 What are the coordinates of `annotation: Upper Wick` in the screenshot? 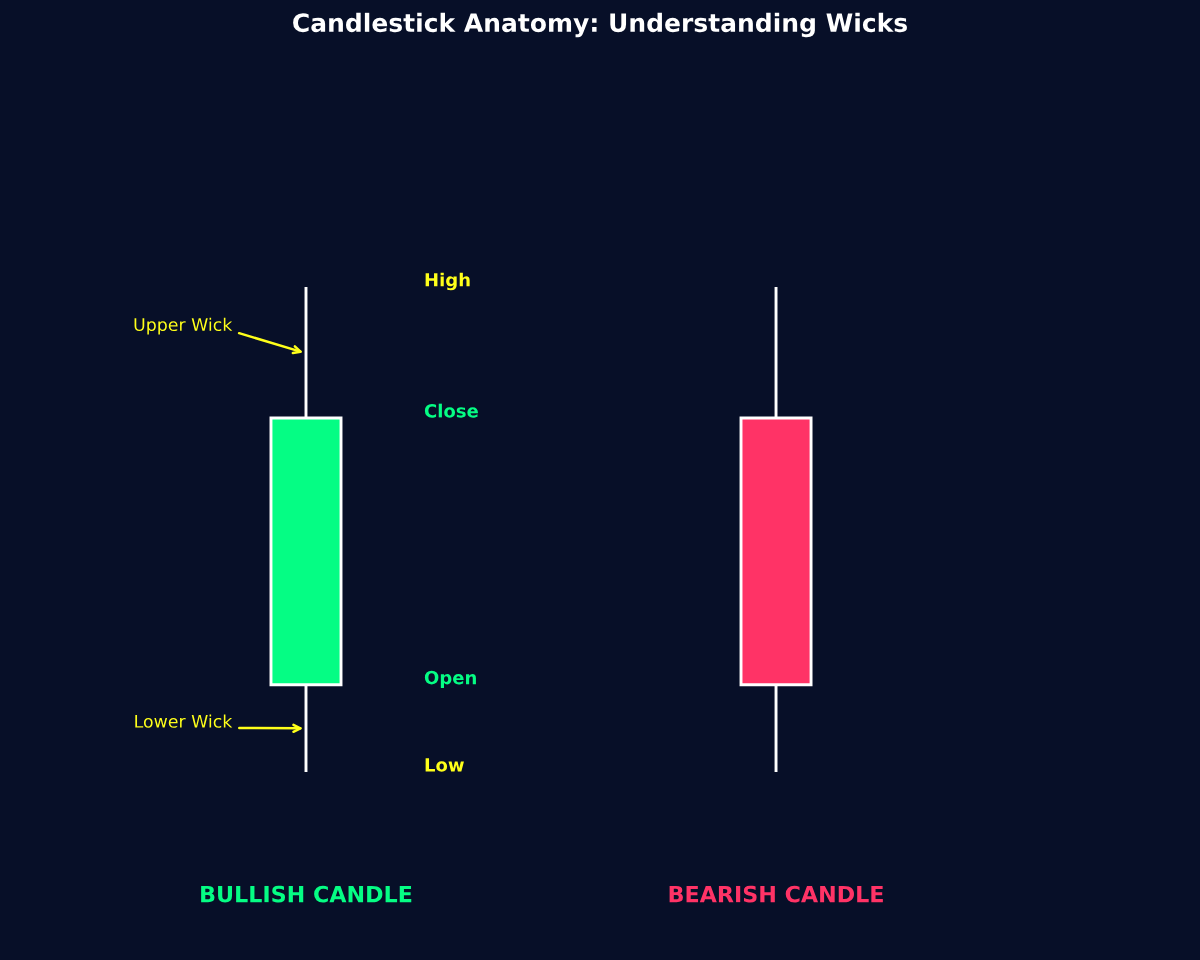 It's located at (183, 326).